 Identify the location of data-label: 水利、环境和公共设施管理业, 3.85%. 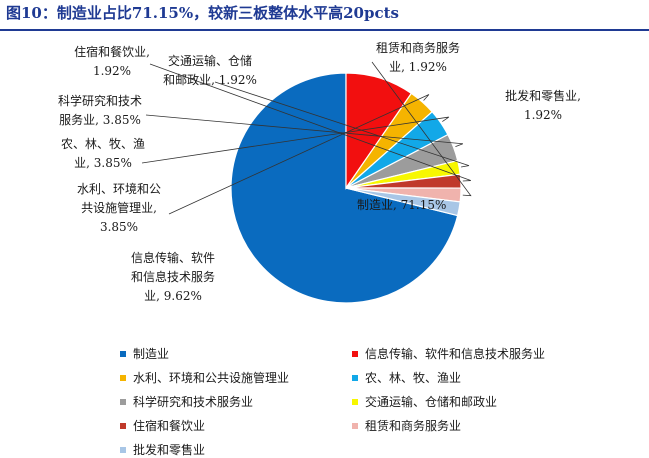
(119, 207).